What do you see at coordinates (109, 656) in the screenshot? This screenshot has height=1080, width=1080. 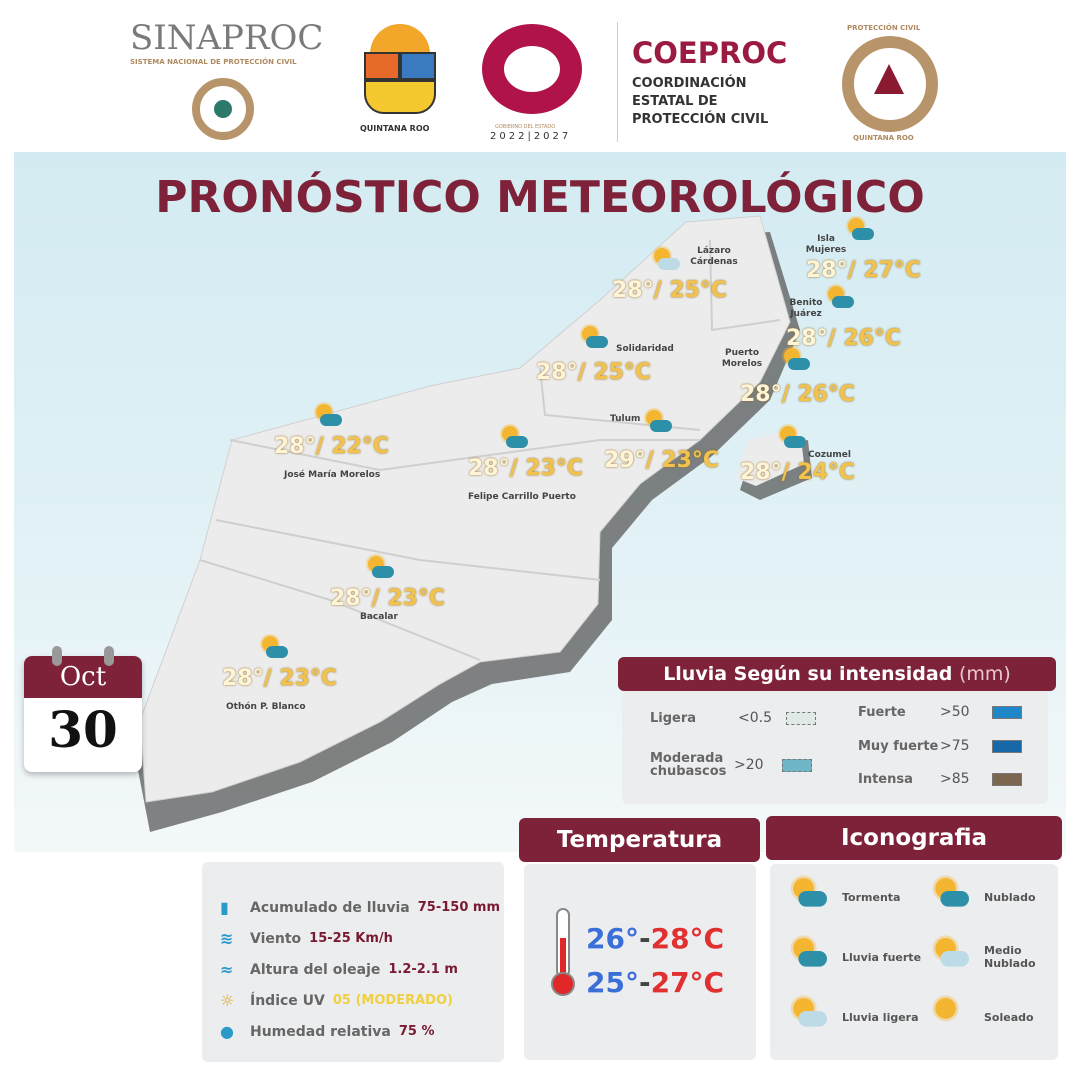 I see `calendar-ring-right` at bounding box center [109, 656].